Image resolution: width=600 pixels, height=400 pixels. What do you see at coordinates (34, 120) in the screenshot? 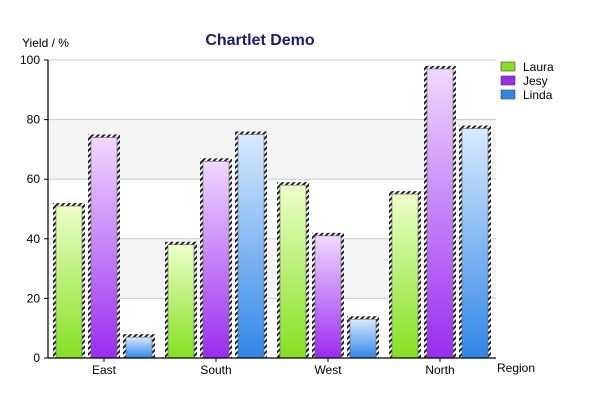
I see `y-tick-label: 80` at bounding box center [34, 120].